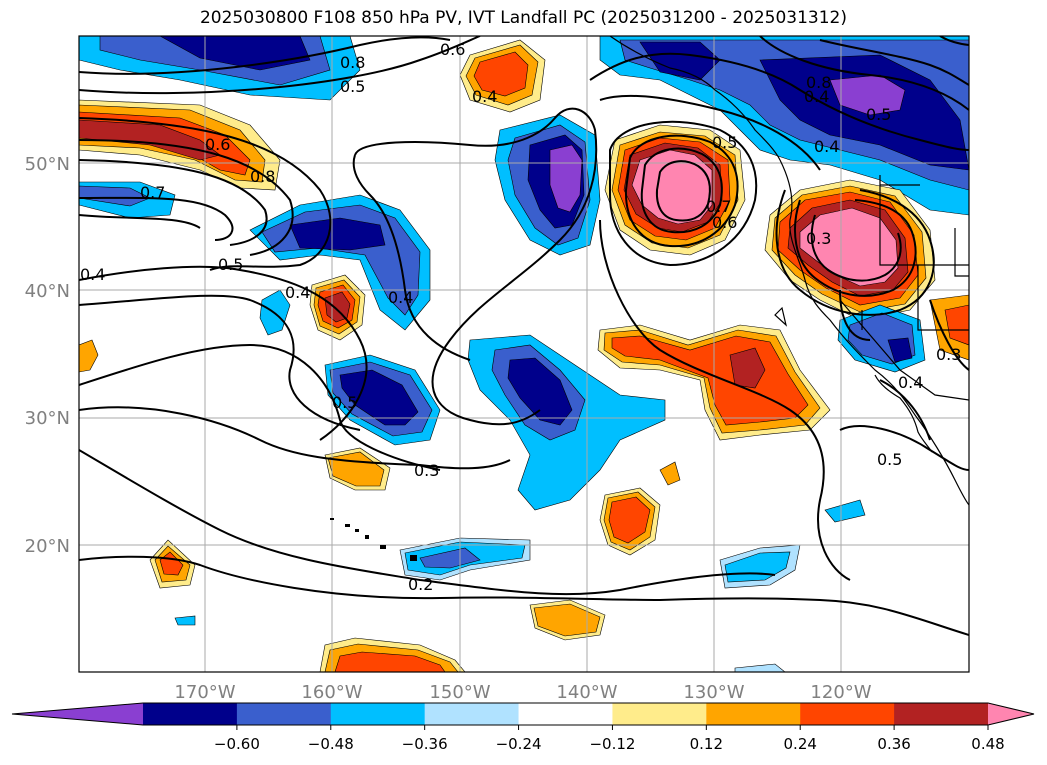 This screenshot has width=1047, height=765. Describe the element at coordinates (47, 164) in the screenshot. I see `lat-label-50n: 50°N` at that location.